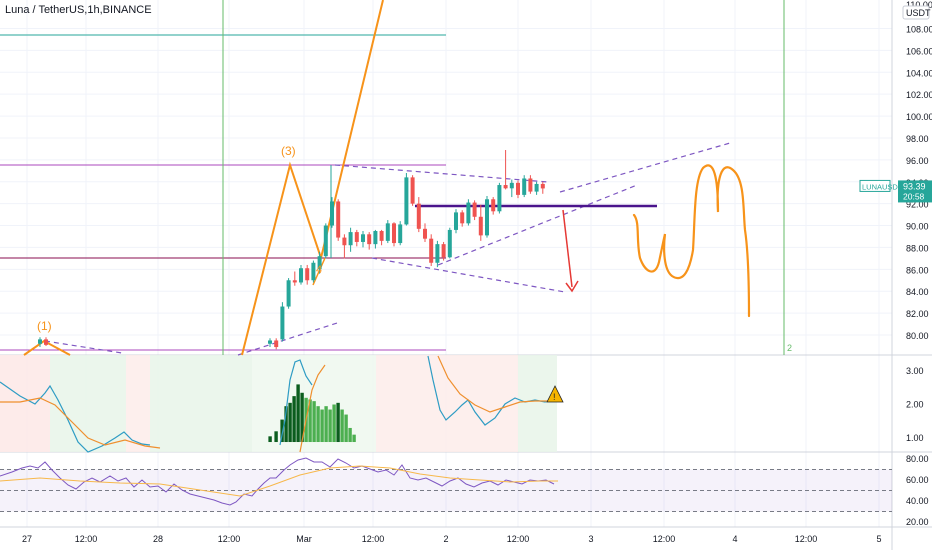 The image size is (932, 550). I want to click on time-axis-tick: 4, so click(734, 539).